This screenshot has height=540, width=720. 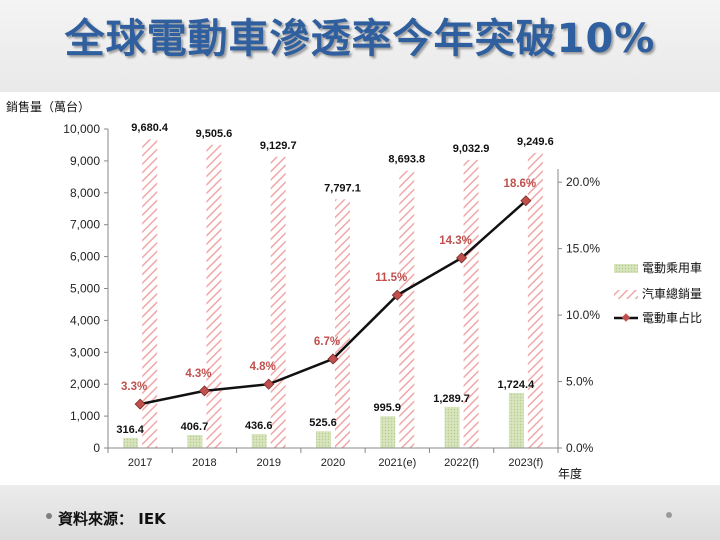 I want to click on y-tick-label: 8,000, so click(x=85, y=193).